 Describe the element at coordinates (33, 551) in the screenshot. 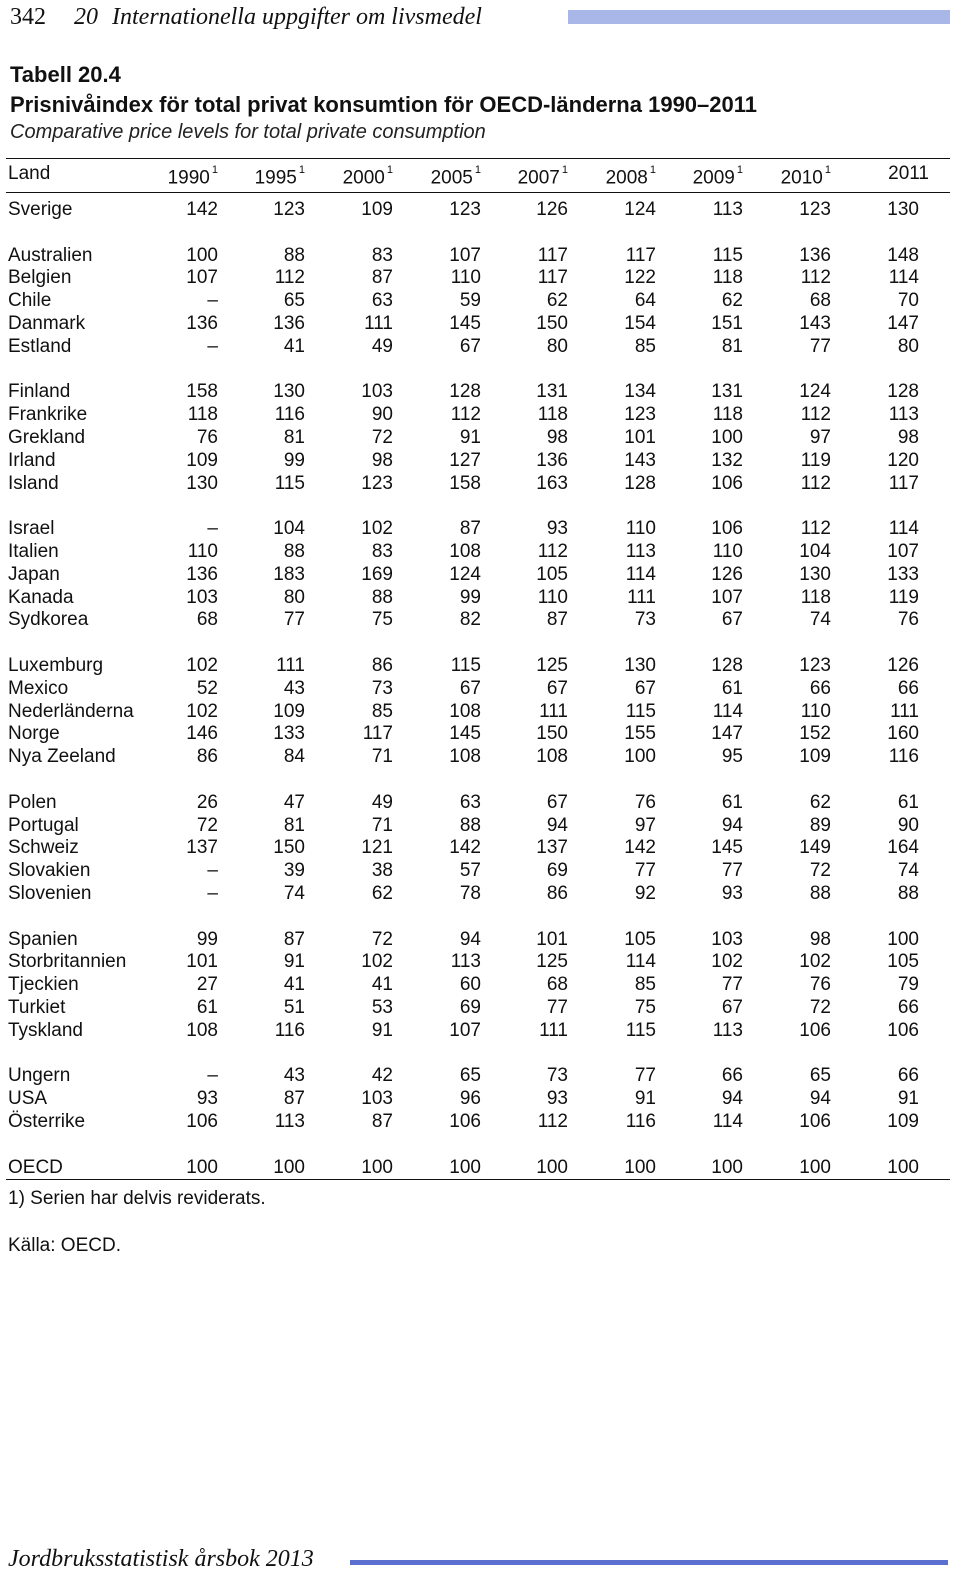

I see `country-name: Italien` at that location.